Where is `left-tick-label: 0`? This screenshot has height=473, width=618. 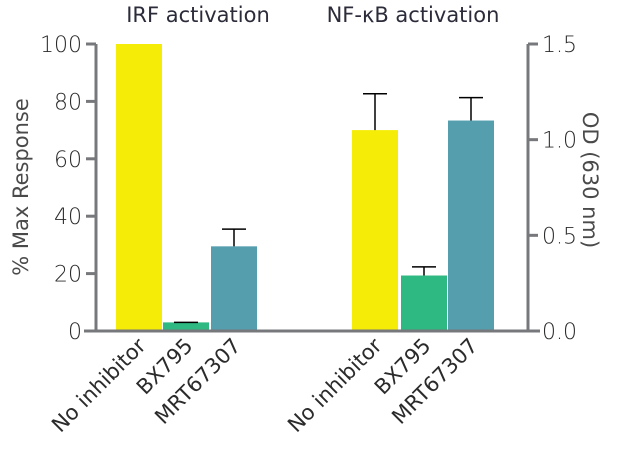
left-tick-label: 0 is located at coordinates (75, 332).